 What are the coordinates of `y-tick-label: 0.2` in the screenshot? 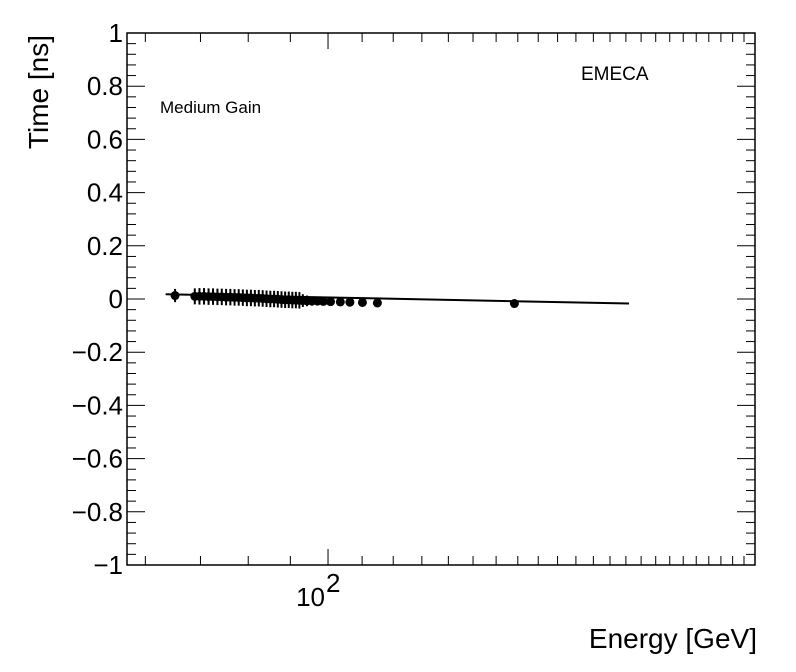 It's located at (105, 246).